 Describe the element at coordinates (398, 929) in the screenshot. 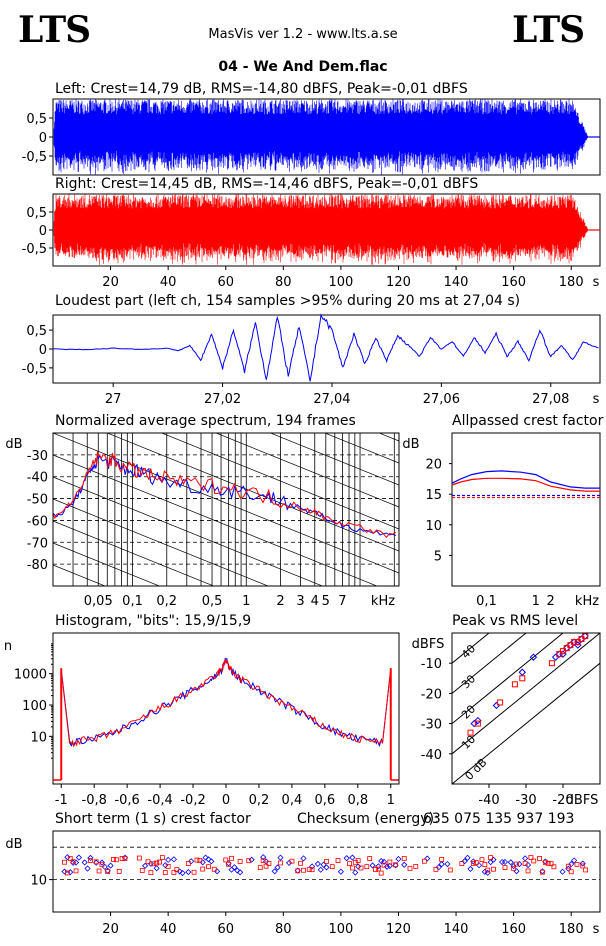

I see `short-term-xtick-label: 120` at that location.